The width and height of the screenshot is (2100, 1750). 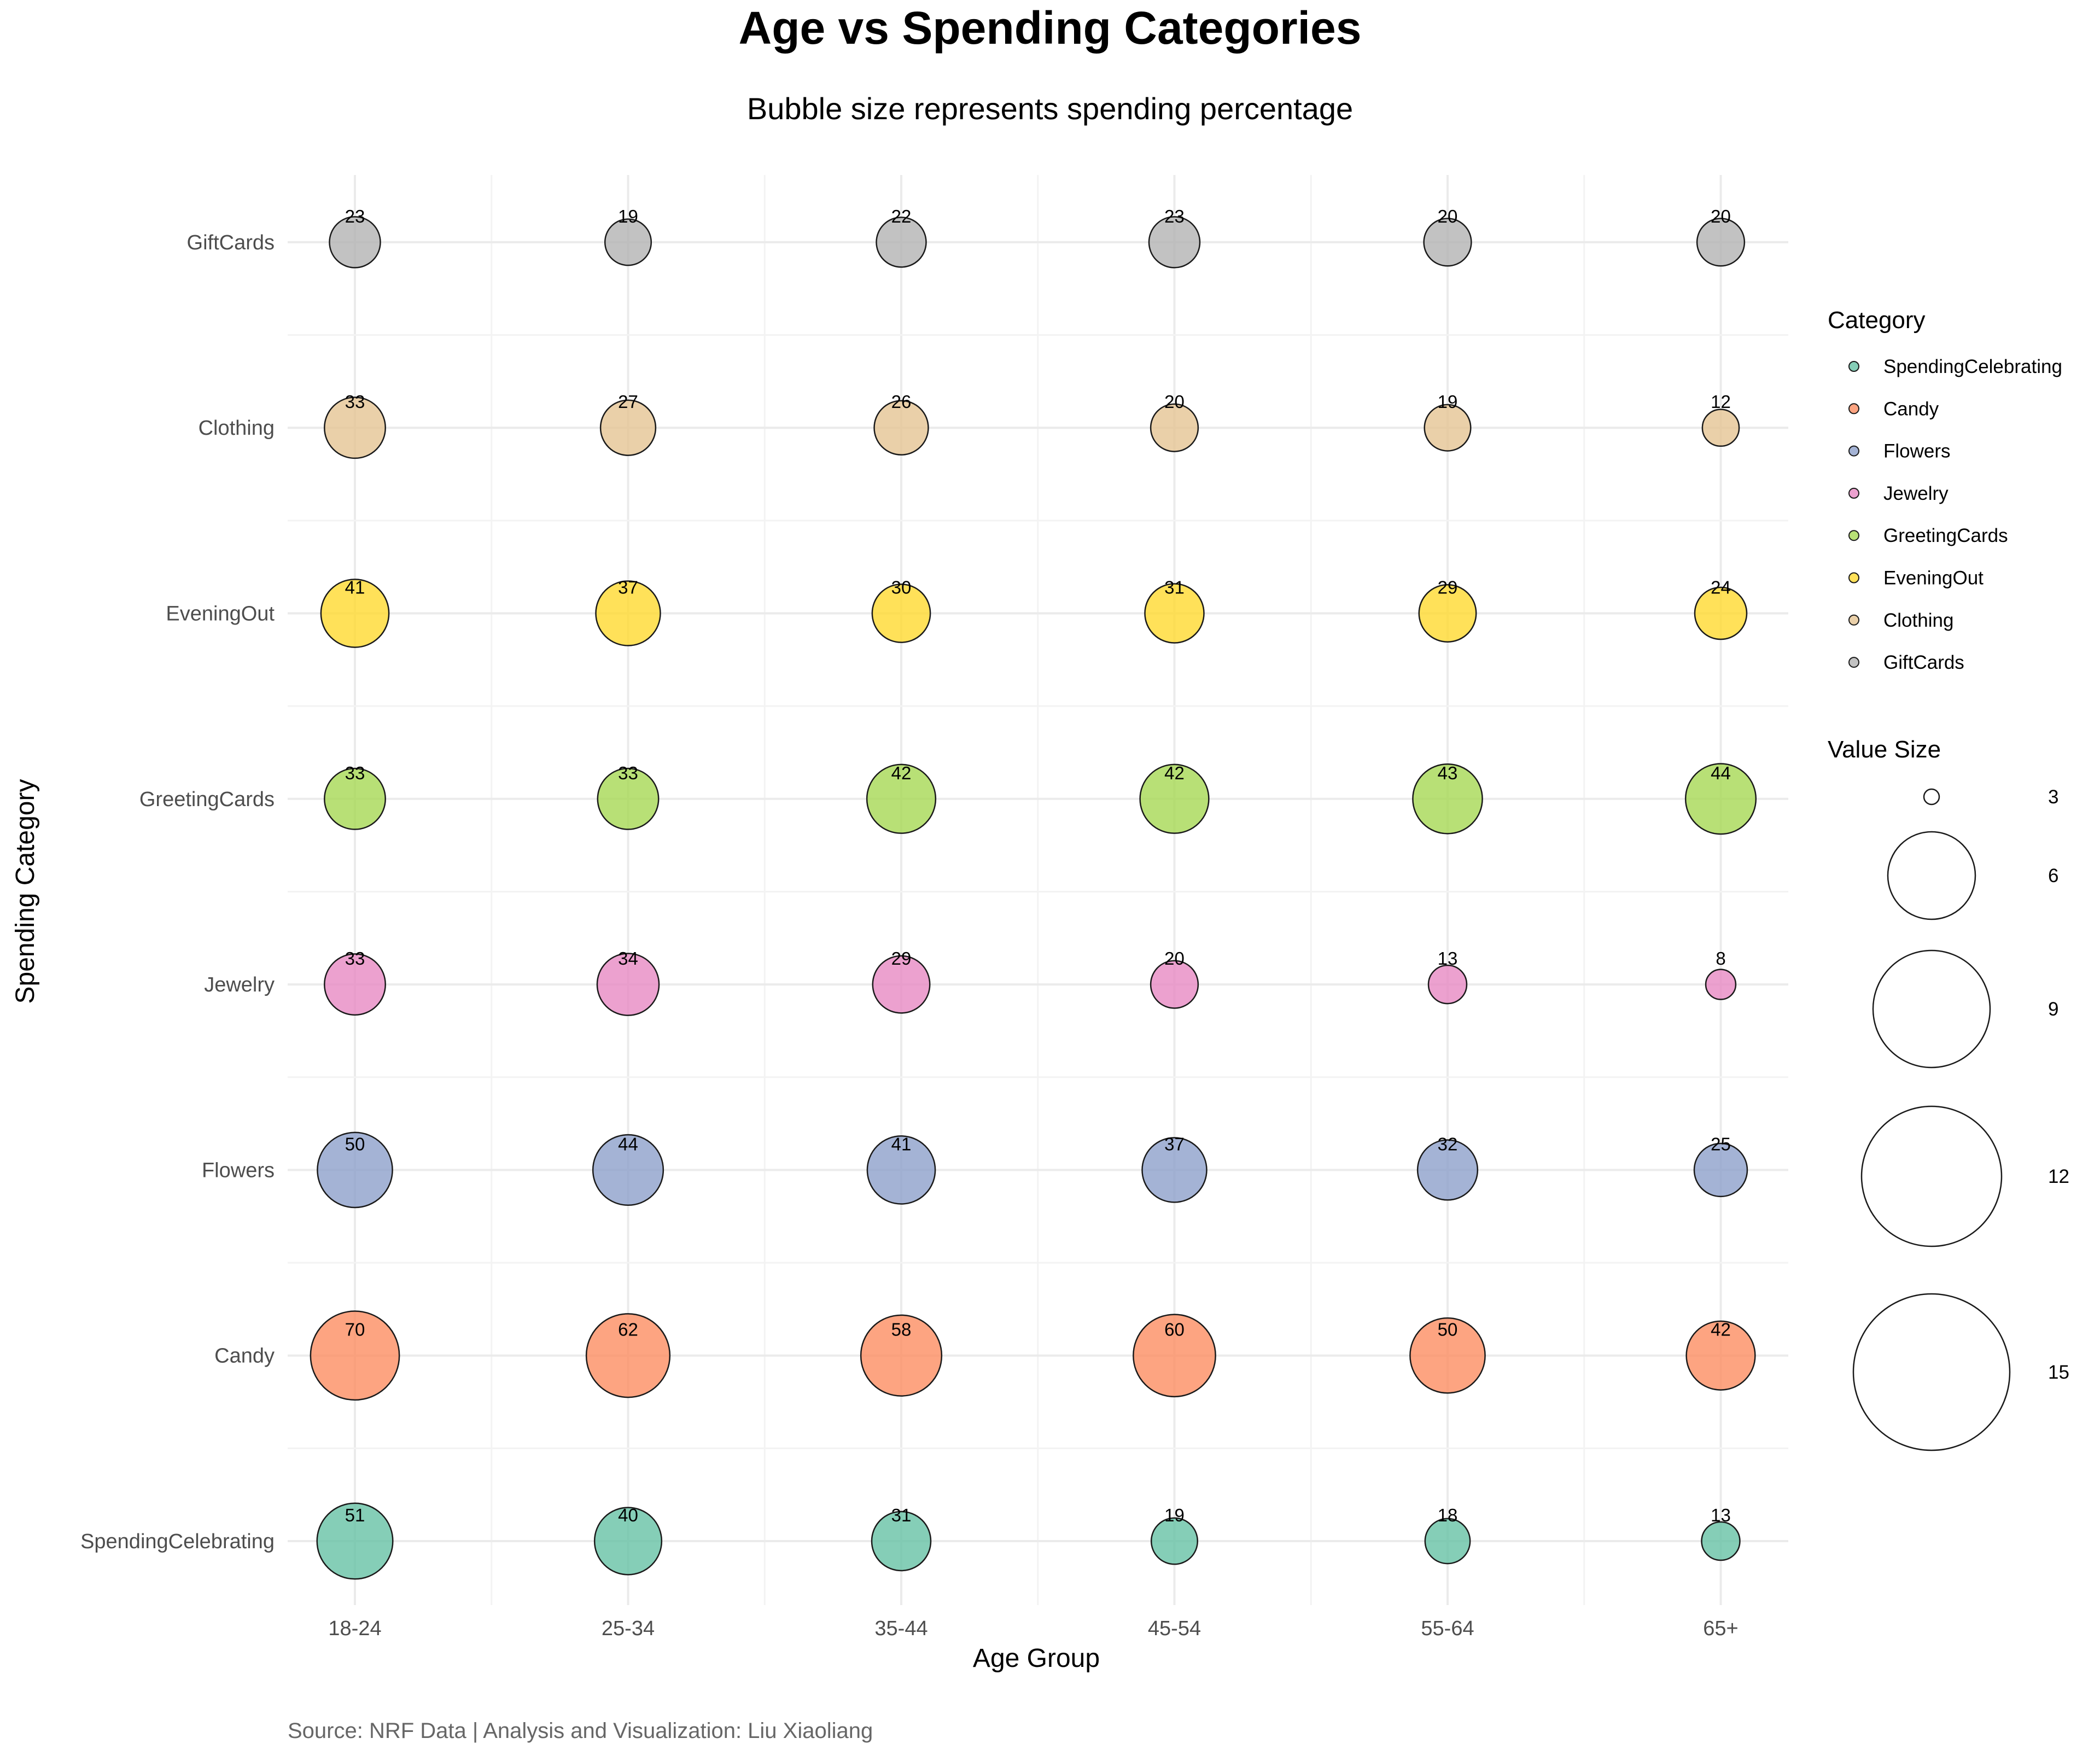 What do you see at coordinates (1720, 1628) in the screenshot?
I see `x-tick-label: 65+` at bounding box center [1720, 1628].